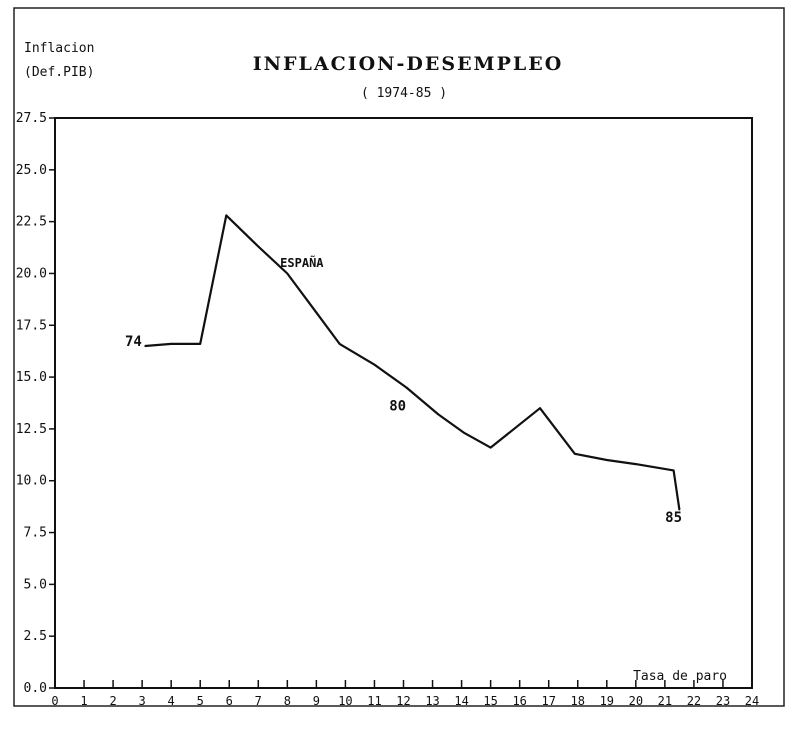 The height and width of the screenshot is (754, 793). What do you see at coordinates (490, 701) in the screenshot?
I see `x-tick-label: 15` at bounding box center [490, 701].